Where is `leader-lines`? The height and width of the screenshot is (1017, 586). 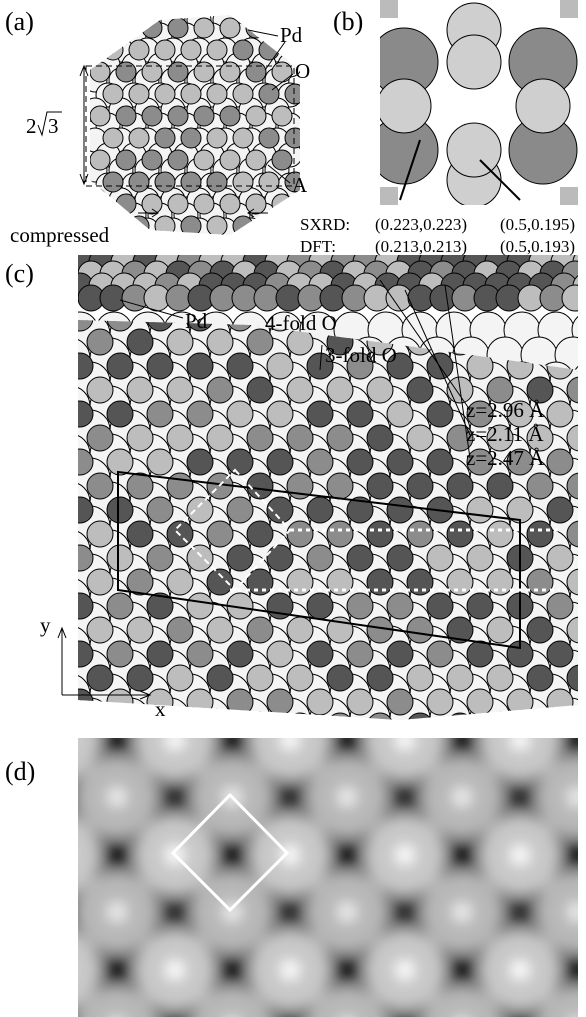 leader-lines is located at coordinates (270, 106).